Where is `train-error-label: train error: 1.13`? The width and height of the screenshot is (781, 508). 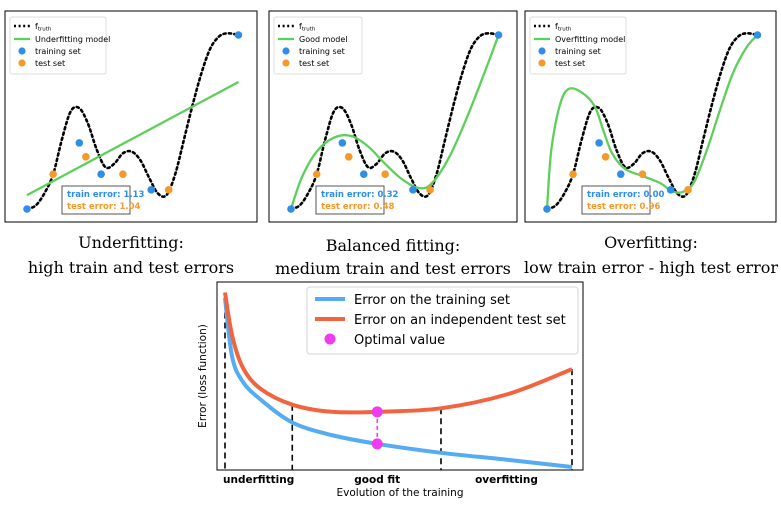 train-error-label: train error: 1.13 is located at coordinates (106, 195).